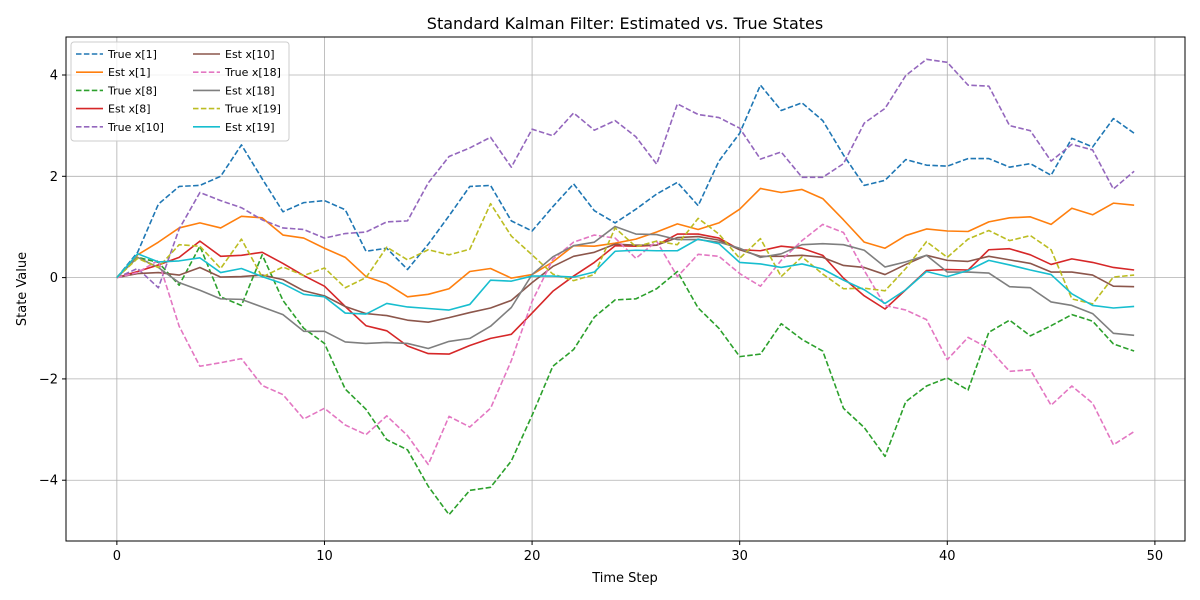 The height and width of the screenshot is (600, 1200). I want to click on legend-entry-label: True x[8], so click(132, 90).